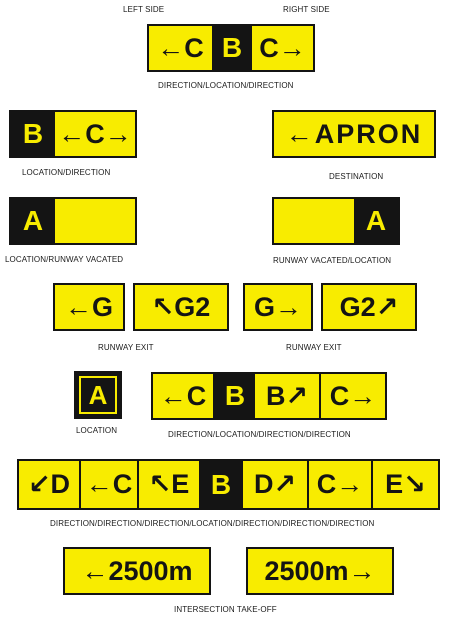 Image resolution: width=454 pixels, height=620 pixels. I want to click on direction-right-segment: C→, so click(282, 48).